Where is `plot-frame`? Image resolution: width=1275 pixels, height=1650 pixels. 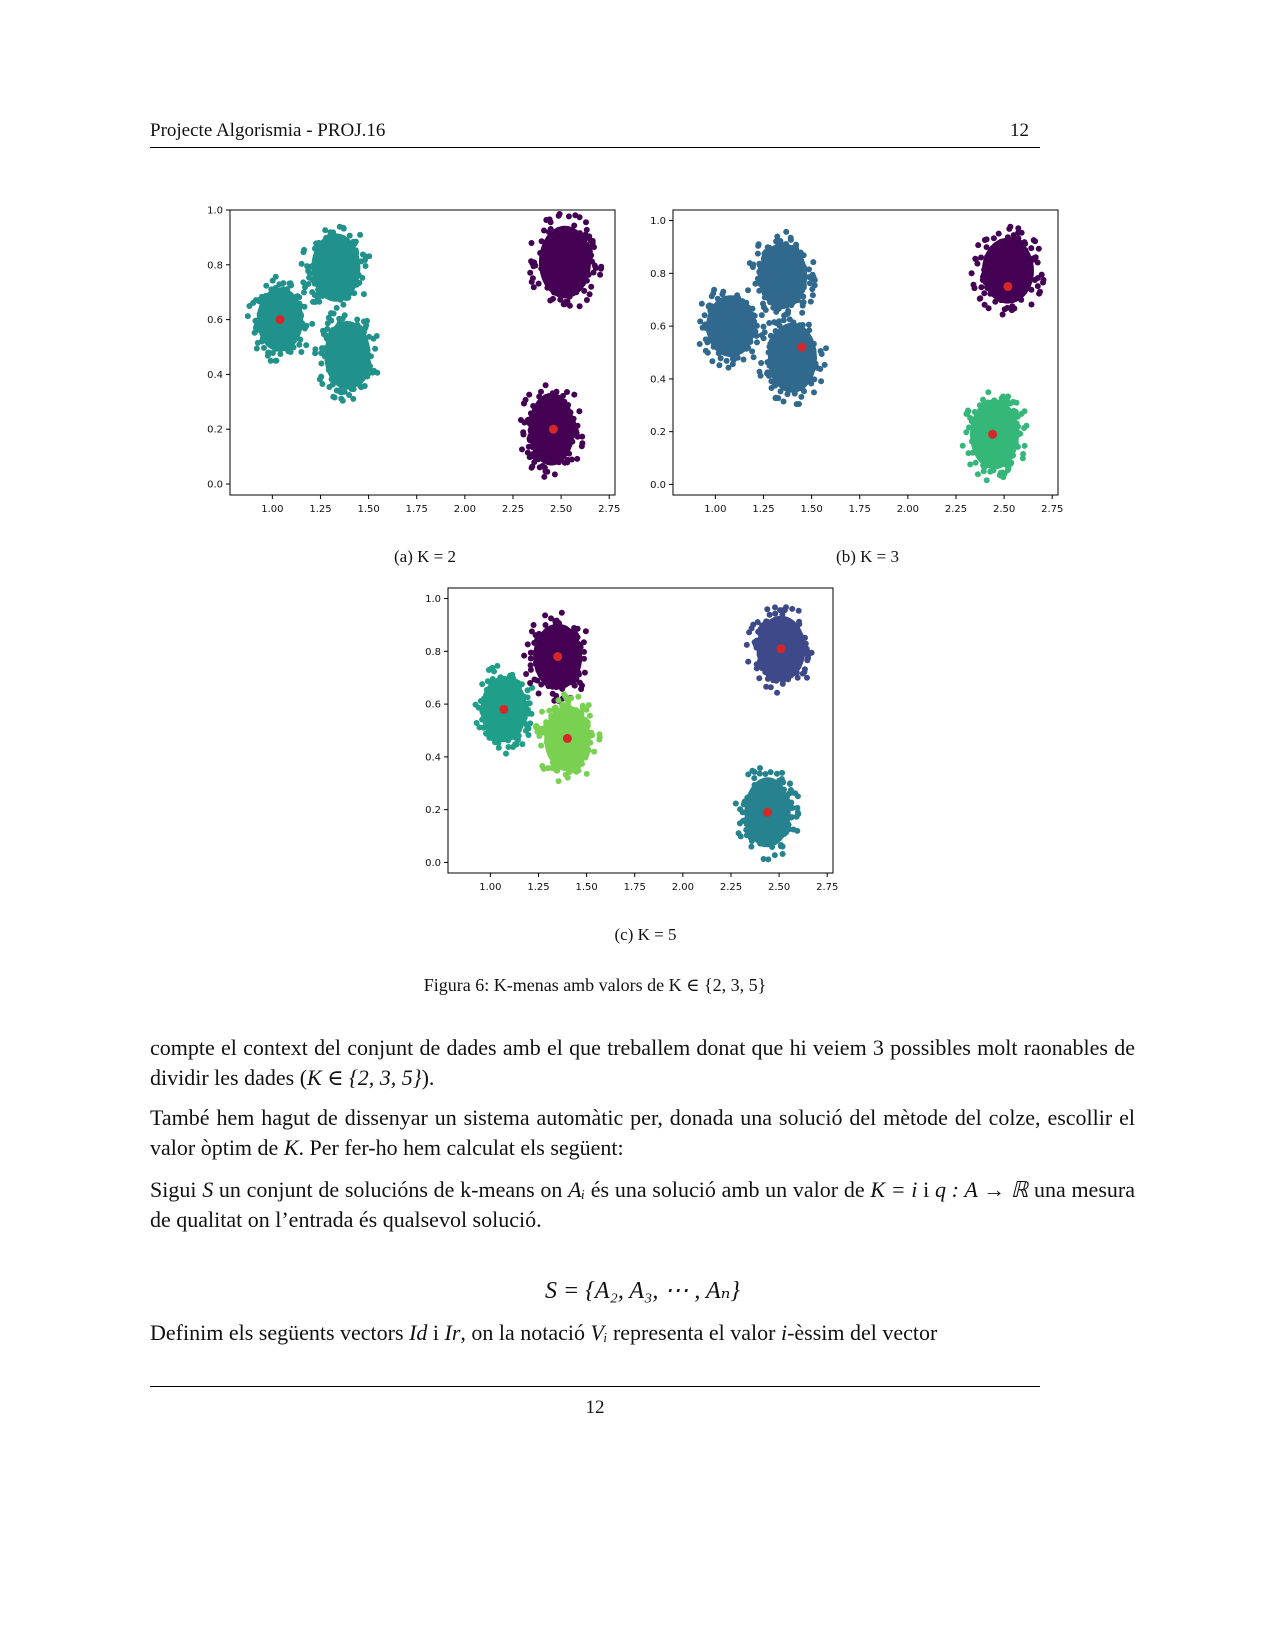 plot-frame is located at coordinates (865, 352).